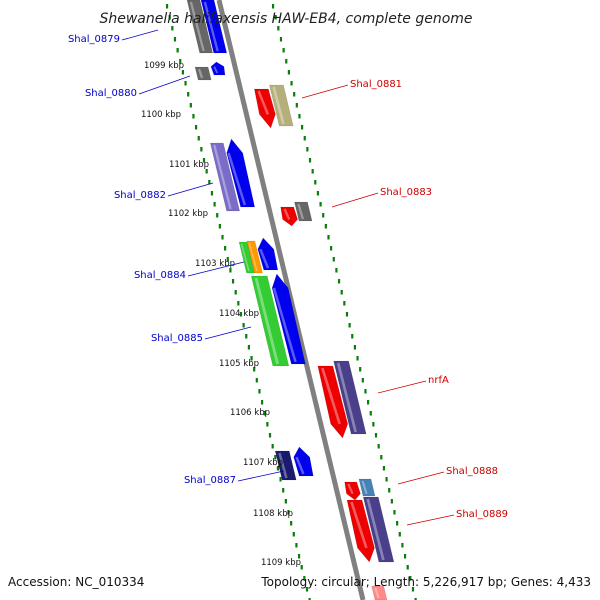 The image size is (600, 600). Describe the element at coordinates (111, 93) in the screenshot. I see `gene-label-left: Shal_0880` at that location.